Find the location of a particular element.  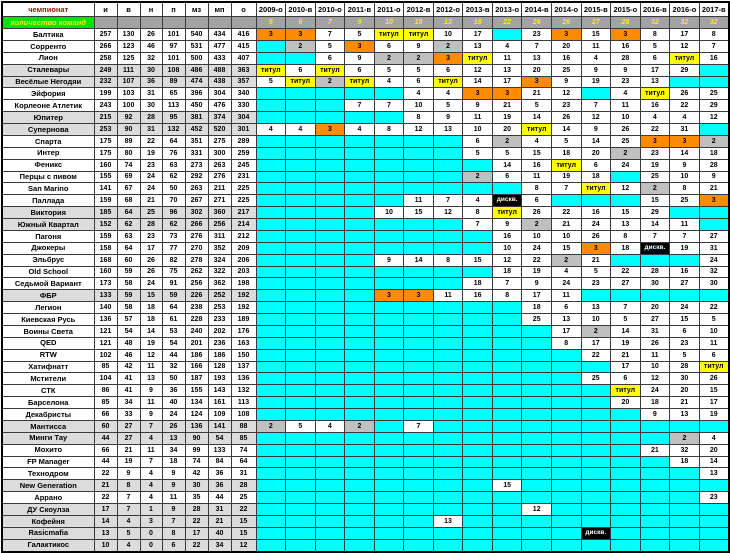

season-cell: 23 is located at coordinates (684, 343).